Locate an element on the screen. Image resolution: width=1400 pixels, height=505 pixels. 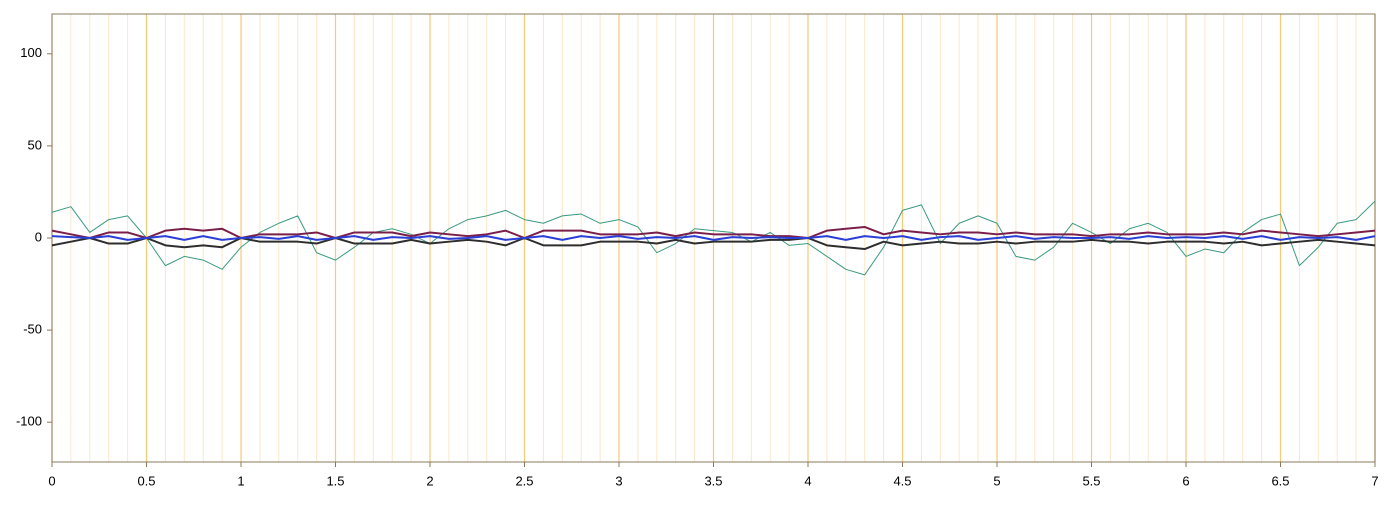
y-tick-label: -100 is located at coordinates (29, 421).